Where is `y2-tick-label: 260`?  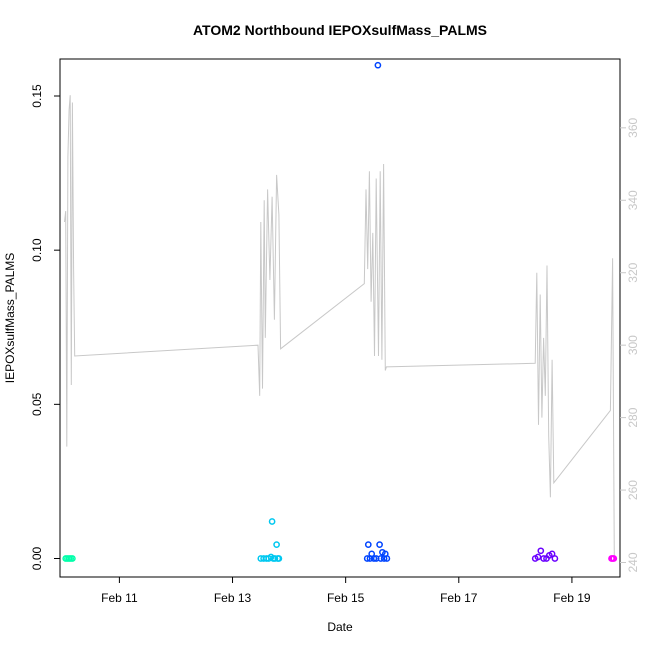
y2-tick-label: 260 is located at coordinates (633, 490).